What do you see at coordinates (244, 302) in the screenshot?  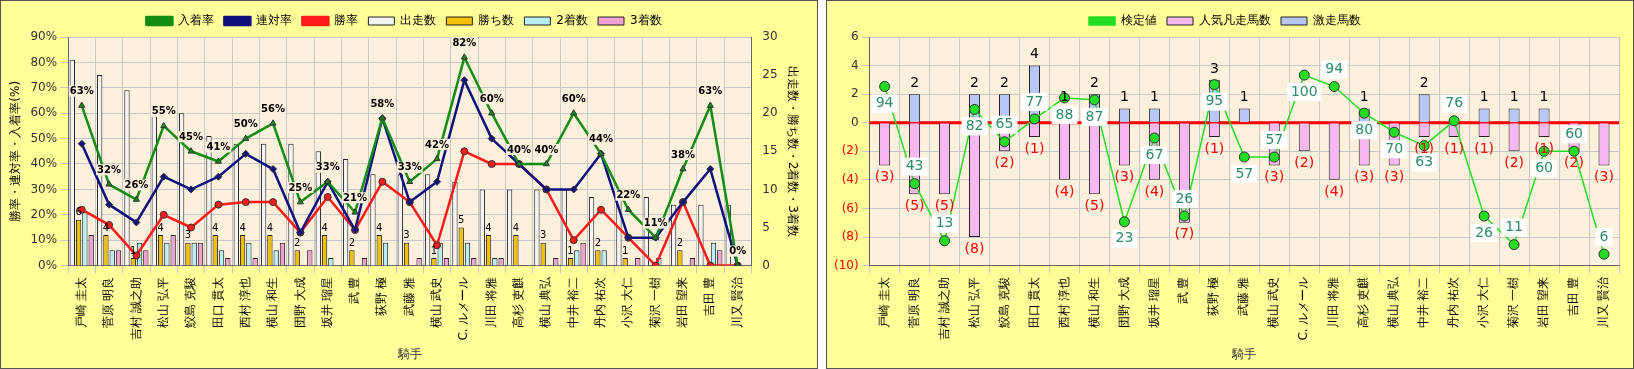 I see `x-tick-label: 西村 淳也` at bounding box center [244, 302].